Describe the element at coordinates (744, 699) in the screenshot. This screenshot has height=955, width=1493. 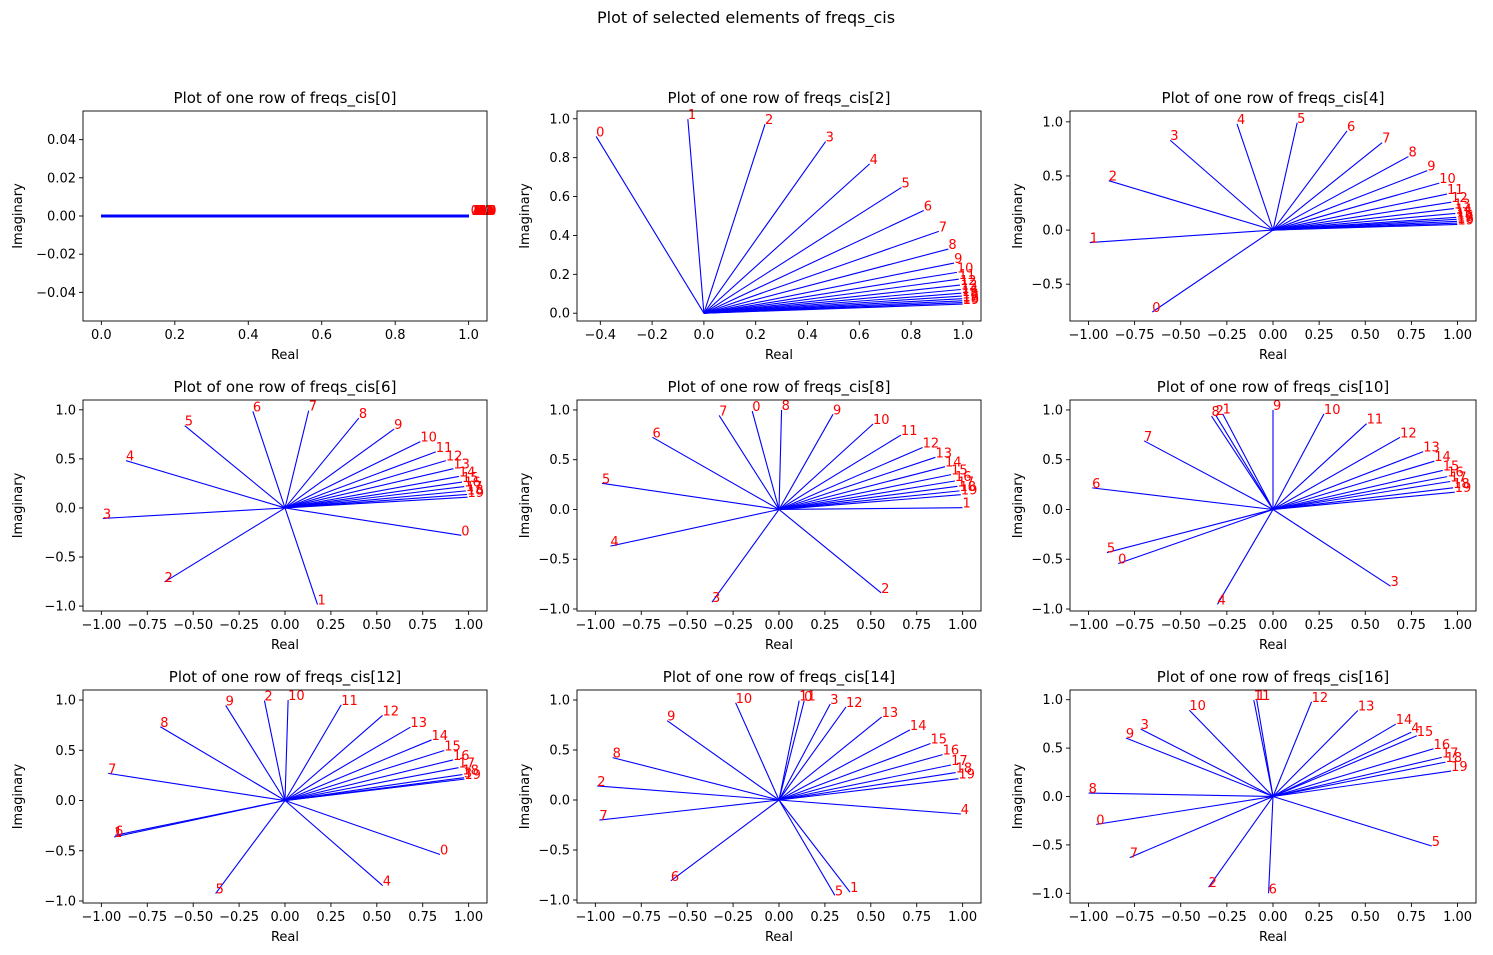
I see `point-label-10: 10` at that location.